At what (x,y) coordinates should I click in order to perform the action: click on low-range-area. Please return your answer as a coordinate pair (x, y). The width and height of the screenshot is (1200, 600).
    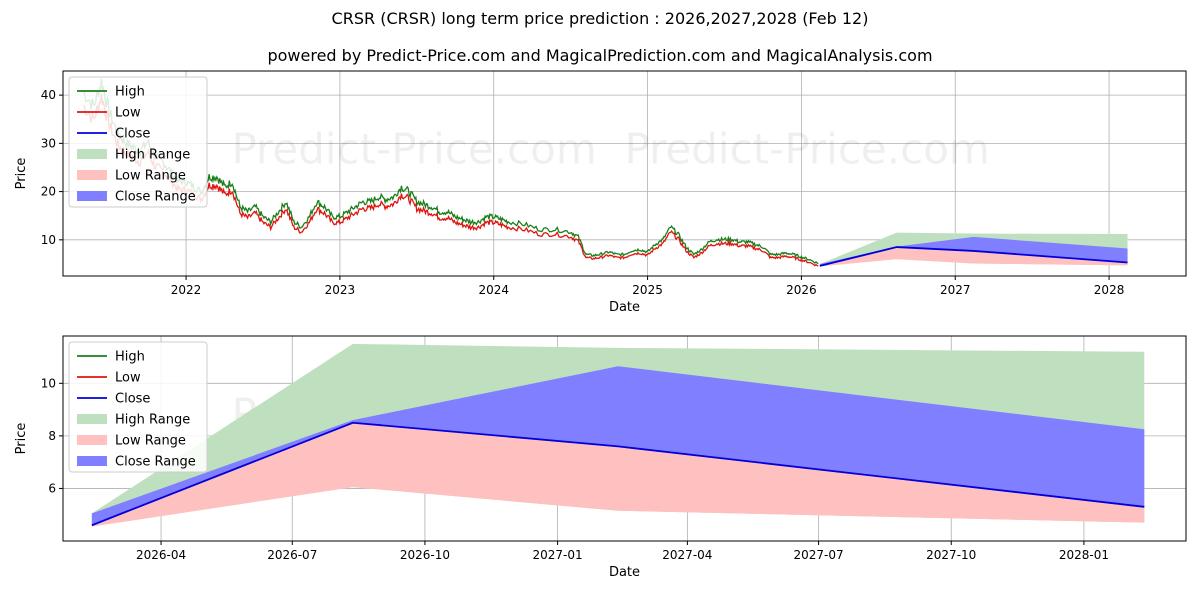
    Looking at the image, I should click on (973, 257).